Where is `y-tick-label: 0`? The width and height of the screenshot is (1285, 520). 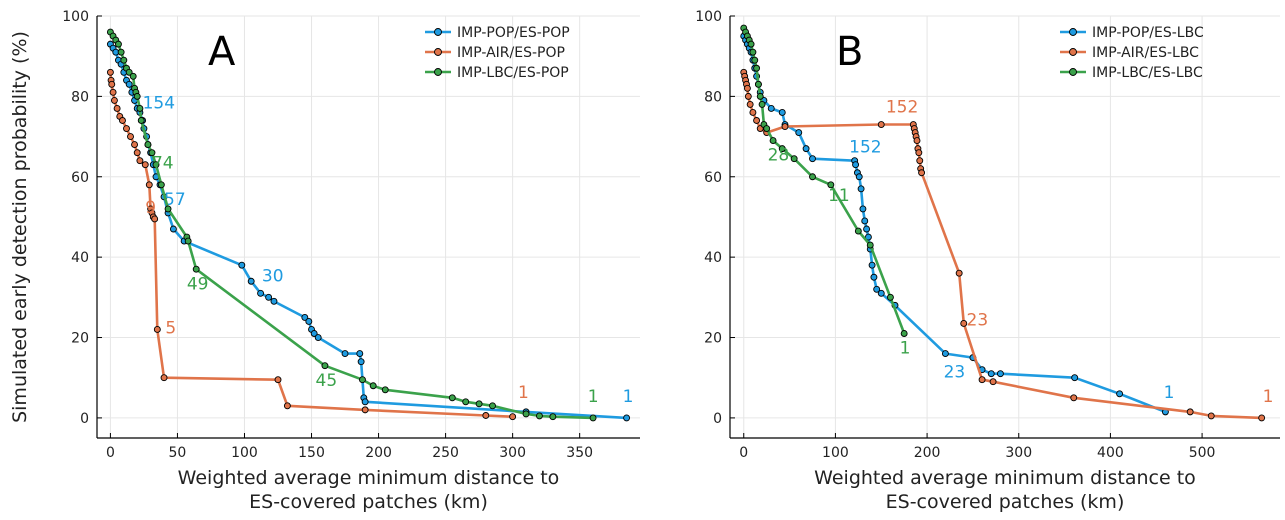 y-tick-label: 0 is located at coordinates (717, 419).